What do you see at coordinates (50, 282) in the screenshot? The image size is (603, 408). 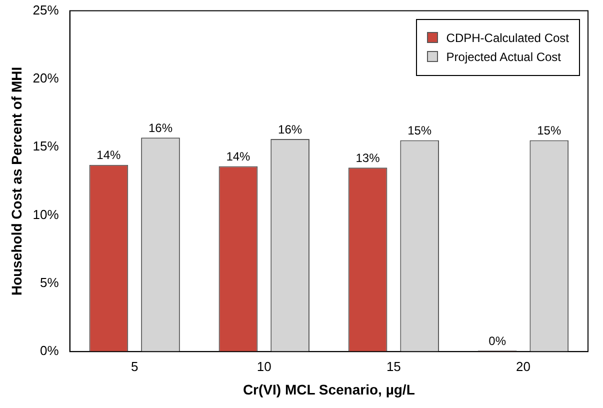 I see `y-tick-label: 5%` at bounding box center [50, 282].